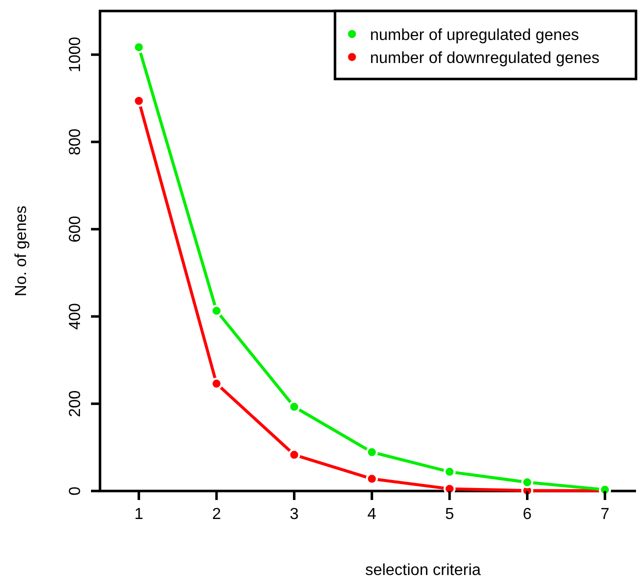  I want to click on y-tick-label: 0, so click(75, 491).